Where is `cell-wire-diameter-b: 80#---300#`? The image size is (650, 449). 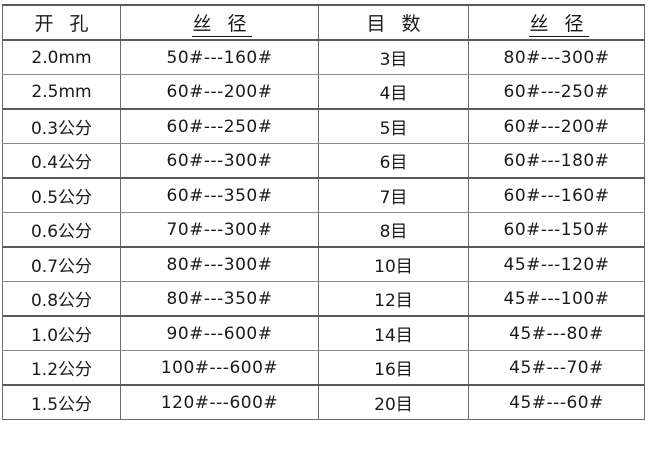
cell-wire-diameter-b: 80#---300# is located at coordinates (556, 57).